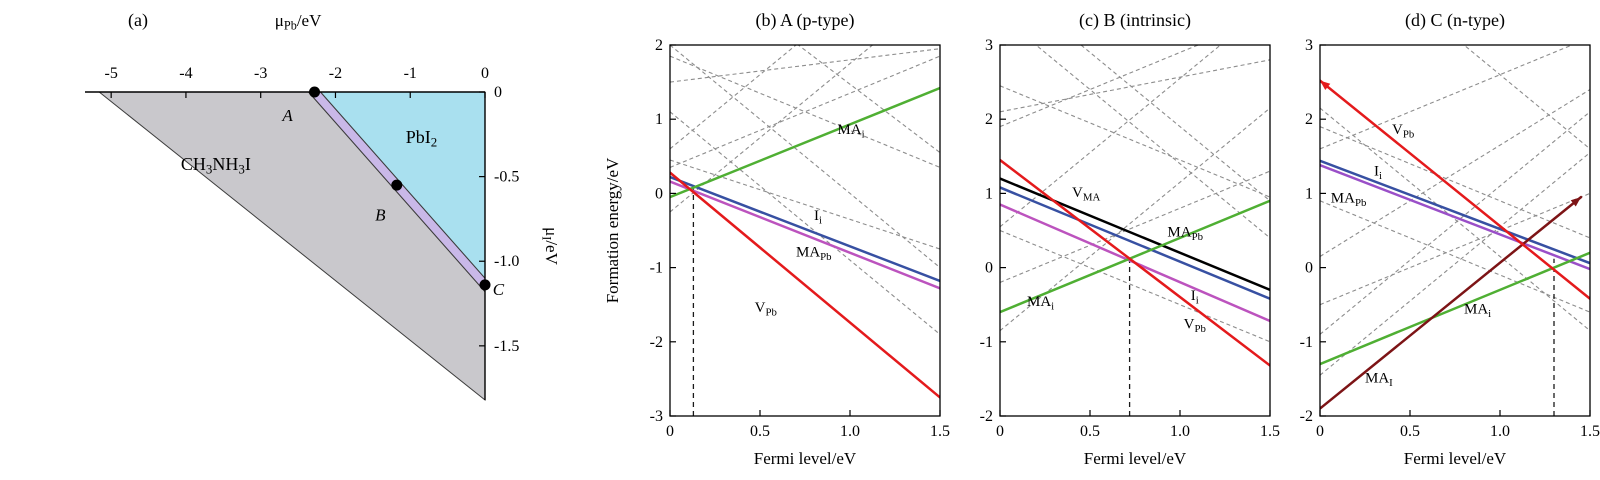 This screenshot has height=480, width=1600. I want to click on label-part: V, so click(760, 308).